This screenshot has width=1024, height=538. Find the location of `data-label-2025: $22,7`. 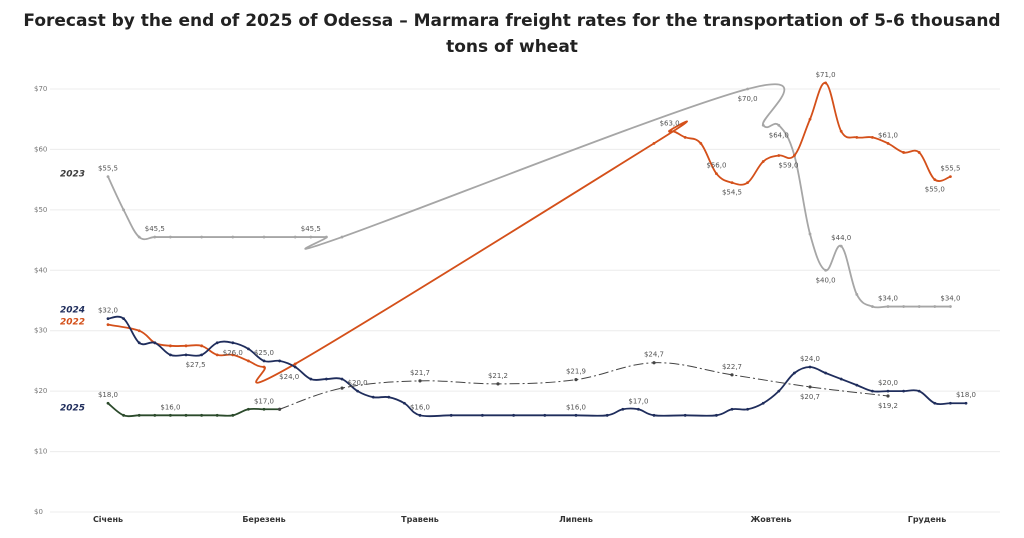

data-label-2025: $22,7 is located at coordinates (732, 367).